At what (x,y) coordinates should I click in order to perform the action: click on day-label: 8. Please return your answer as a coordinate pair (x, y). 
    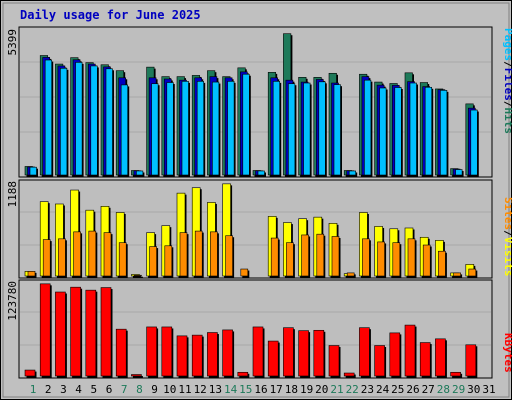
    Looking at the image, I should click on (139, 389).